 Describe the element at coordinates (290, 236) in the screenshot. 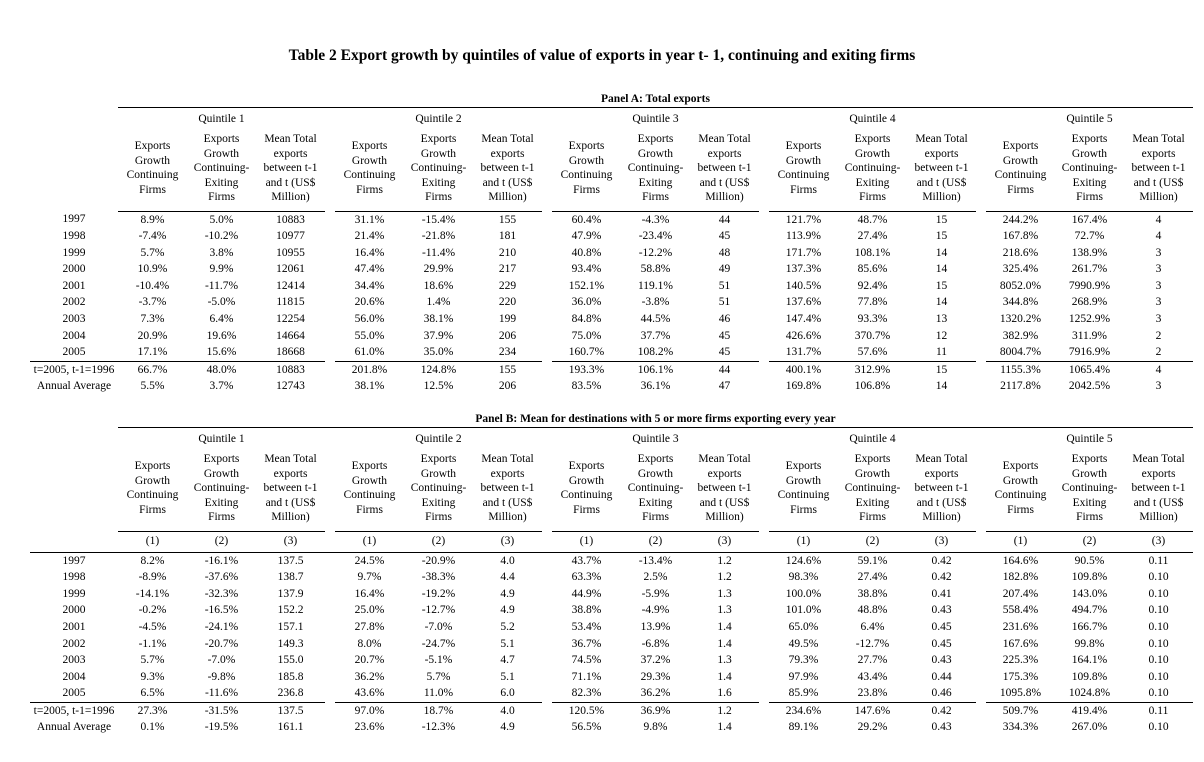

I see `value-cell: 10977` at that location.